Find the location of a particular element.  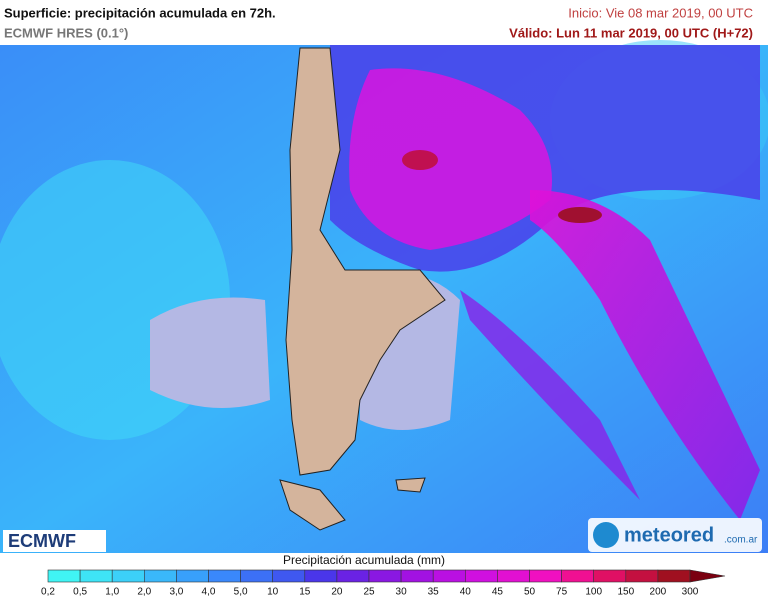

legend-label: 10 is located at coordinates (273, 592).